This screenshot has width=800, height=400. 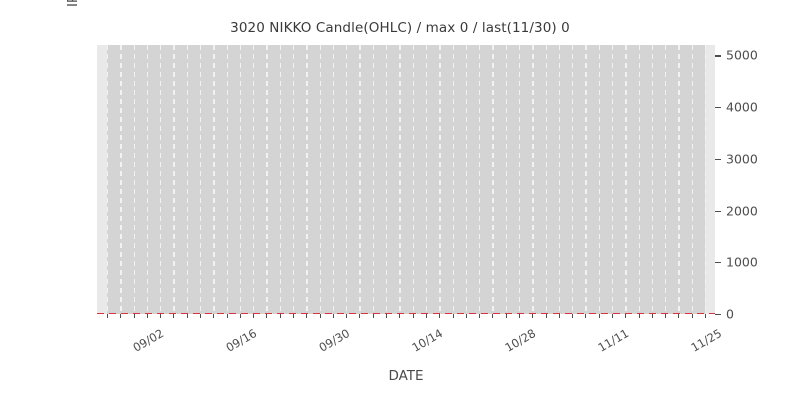 What do you see at coordinates (742, 262) in the screenshot?
I see `y-tick-label: 1000` at bounding box center [742, 262].